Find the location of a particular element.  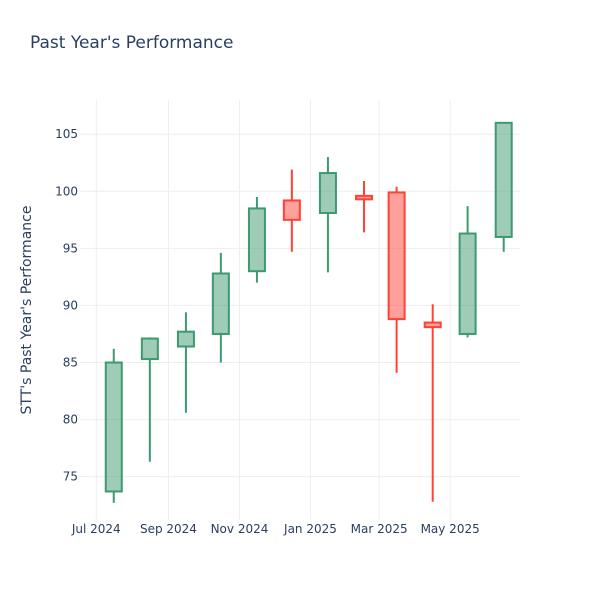

y-tick-label: 95 is located at coordinates (70, 248).